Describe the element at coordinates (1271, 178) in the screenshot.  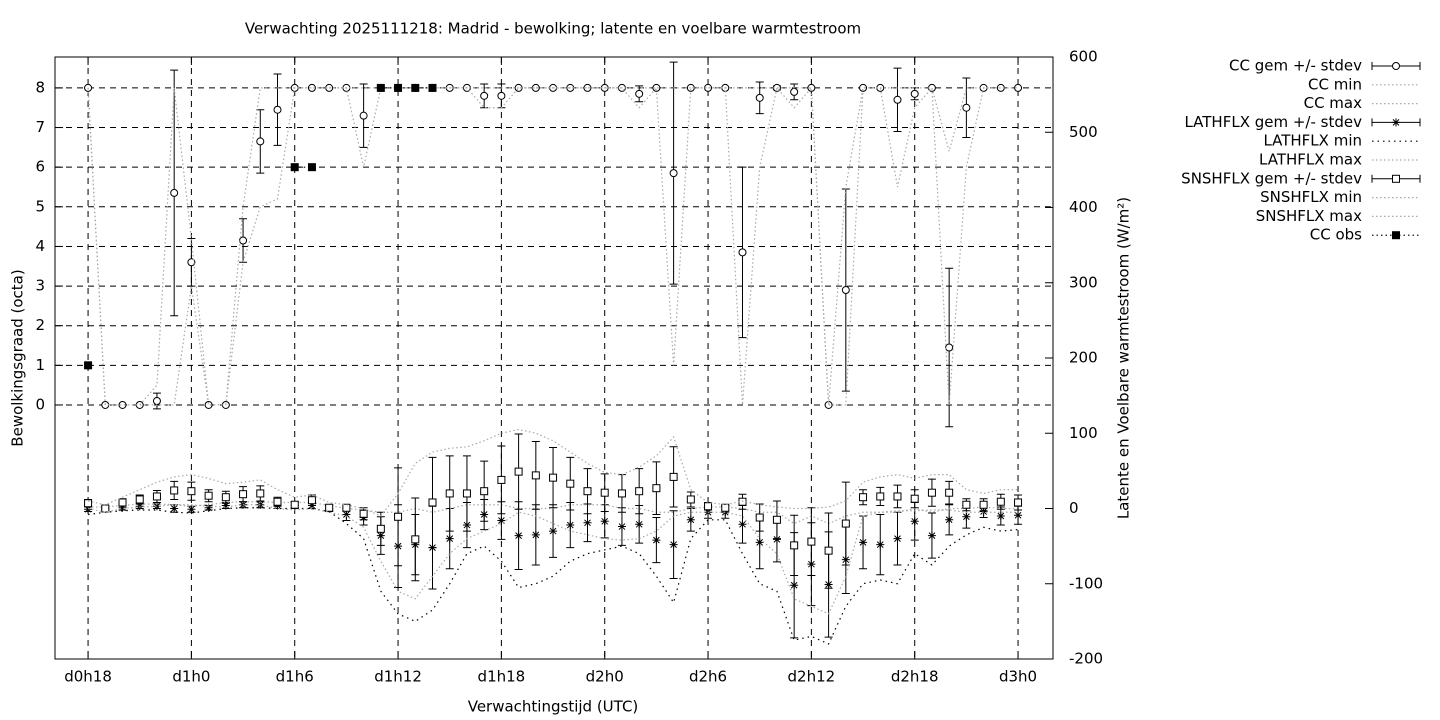
I see `legend-label: SNSHFLX gem +/- stdev` at that location.